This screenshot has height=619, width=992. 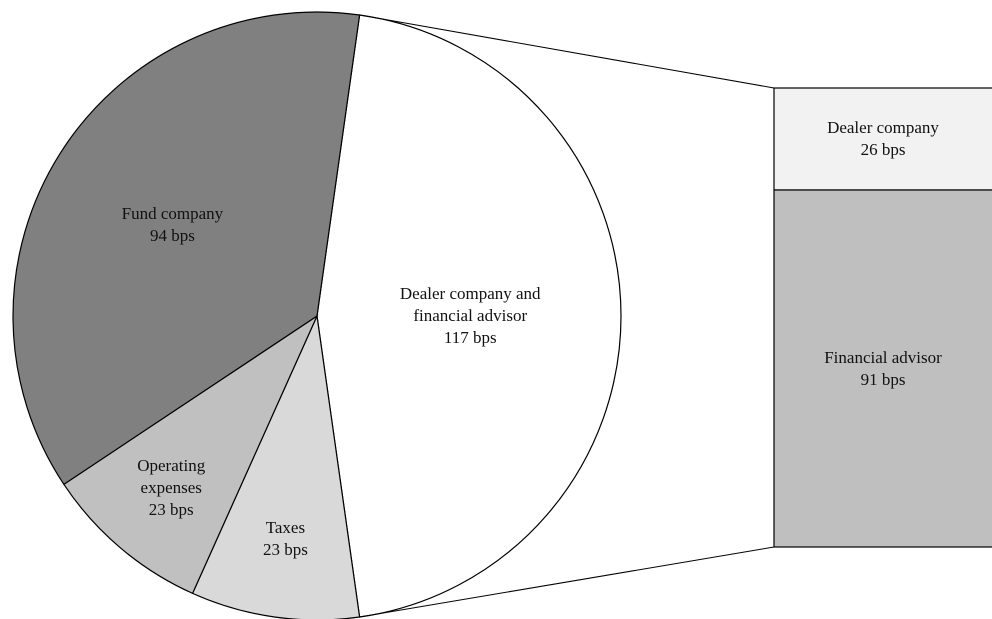 What do you see at coordinates (172, 235) in the screenshot?
I see `value-label: 94 bps` at bounding box center [172, 235].